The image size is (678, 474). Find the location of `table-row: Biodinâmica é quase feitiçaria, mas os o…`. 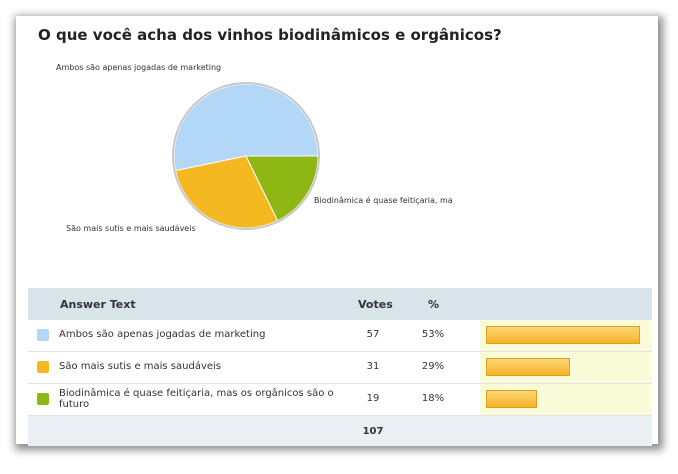

table-row: Biodinâmica é quase feitiçaria, mas os o… is located at coordinates (340, 400).